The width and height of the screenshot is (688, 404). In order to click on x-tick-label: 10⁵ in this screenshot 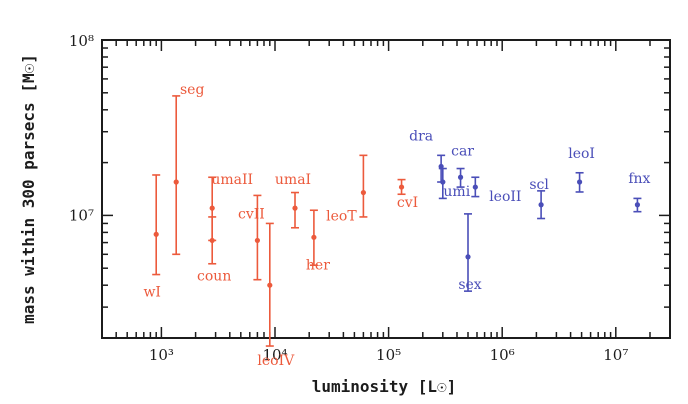, I will do `click(388, 355)`.